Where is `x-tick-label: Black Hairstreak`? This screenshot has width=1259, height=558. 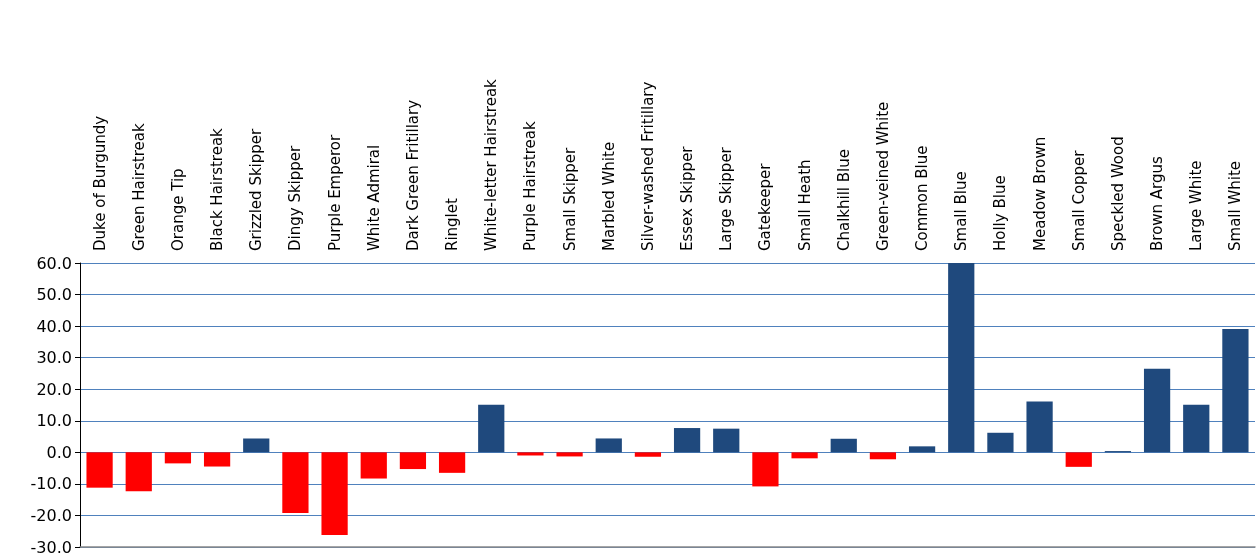 x-tick-label: Black Hairstreak is located at coordinates (217, 189).